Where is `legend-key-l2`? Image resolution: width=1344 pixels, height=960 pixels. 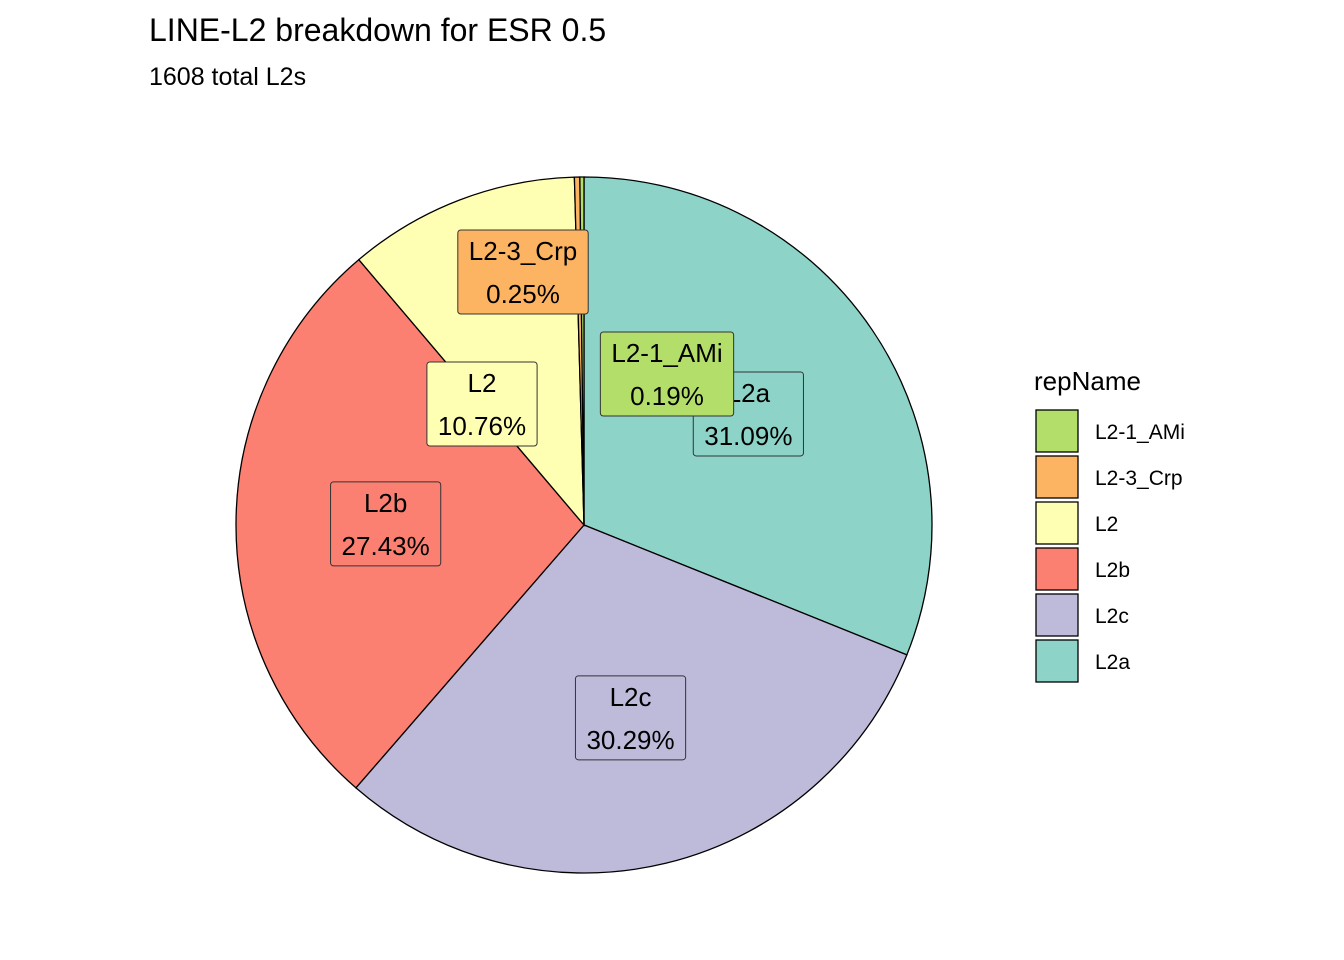
legend-key-l2 is located at coordinates (1057, 523).